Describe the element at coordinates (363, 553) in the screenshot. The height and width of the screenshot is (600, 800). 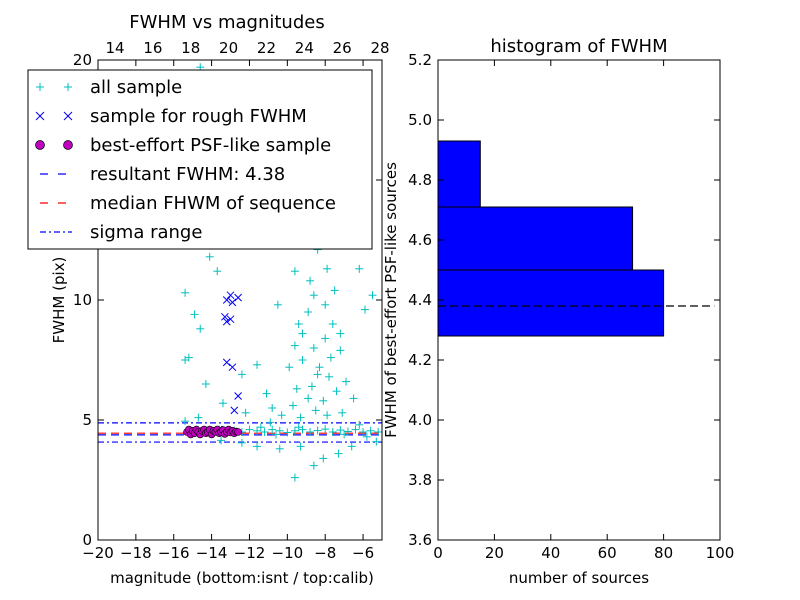
I see `x-tick-label: −6` at that location.